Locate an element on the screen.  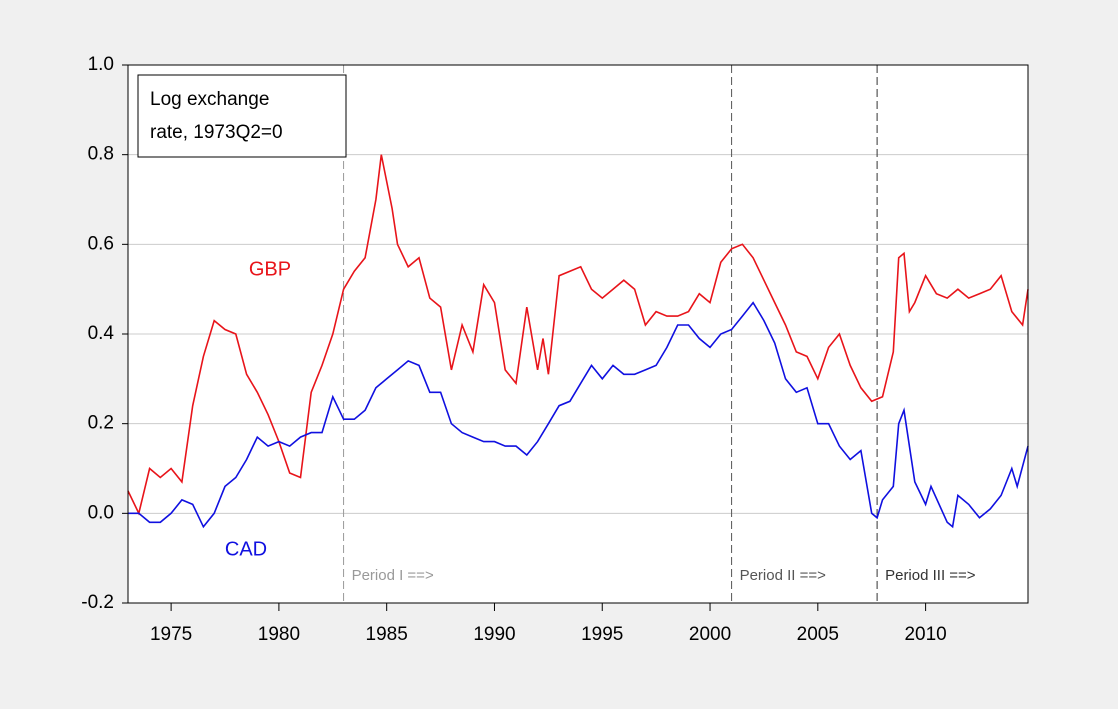
y-tick-label: 0.8 is located at coordinates (101, 154).